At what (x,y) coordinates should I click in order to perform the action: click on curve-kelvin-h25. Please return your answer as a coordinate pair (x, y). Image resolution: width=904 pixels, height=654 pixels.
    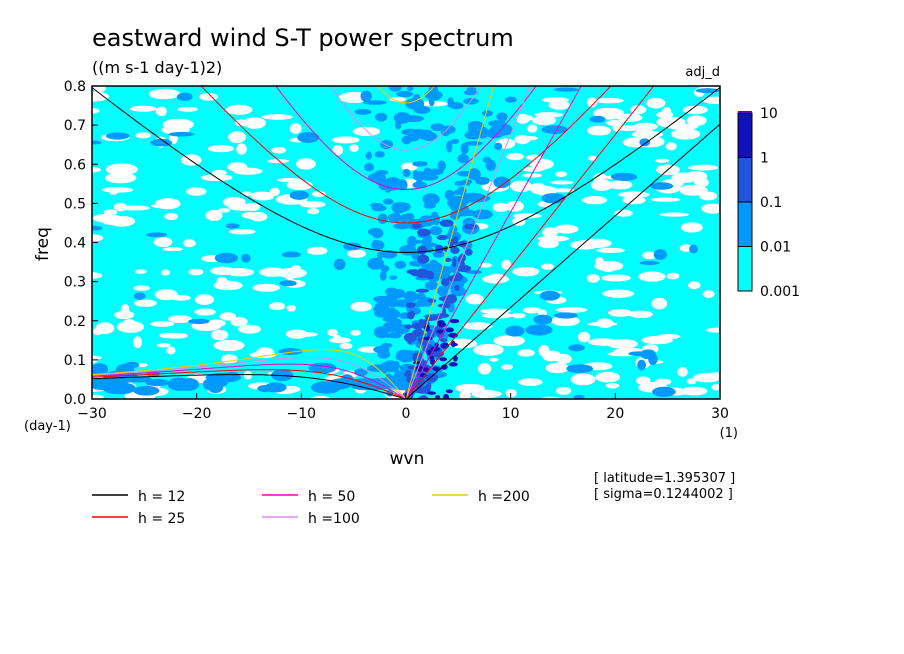
    Looking at the image, I should click on (530, 242).